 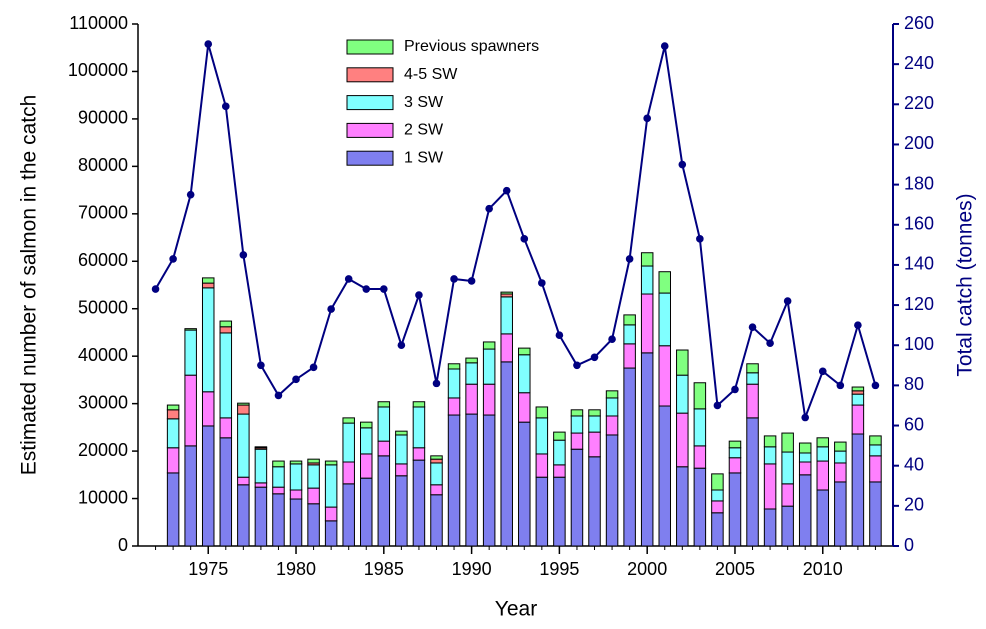 I want to click on legend-label: 4-5 SW, so click(x=431, y=74).